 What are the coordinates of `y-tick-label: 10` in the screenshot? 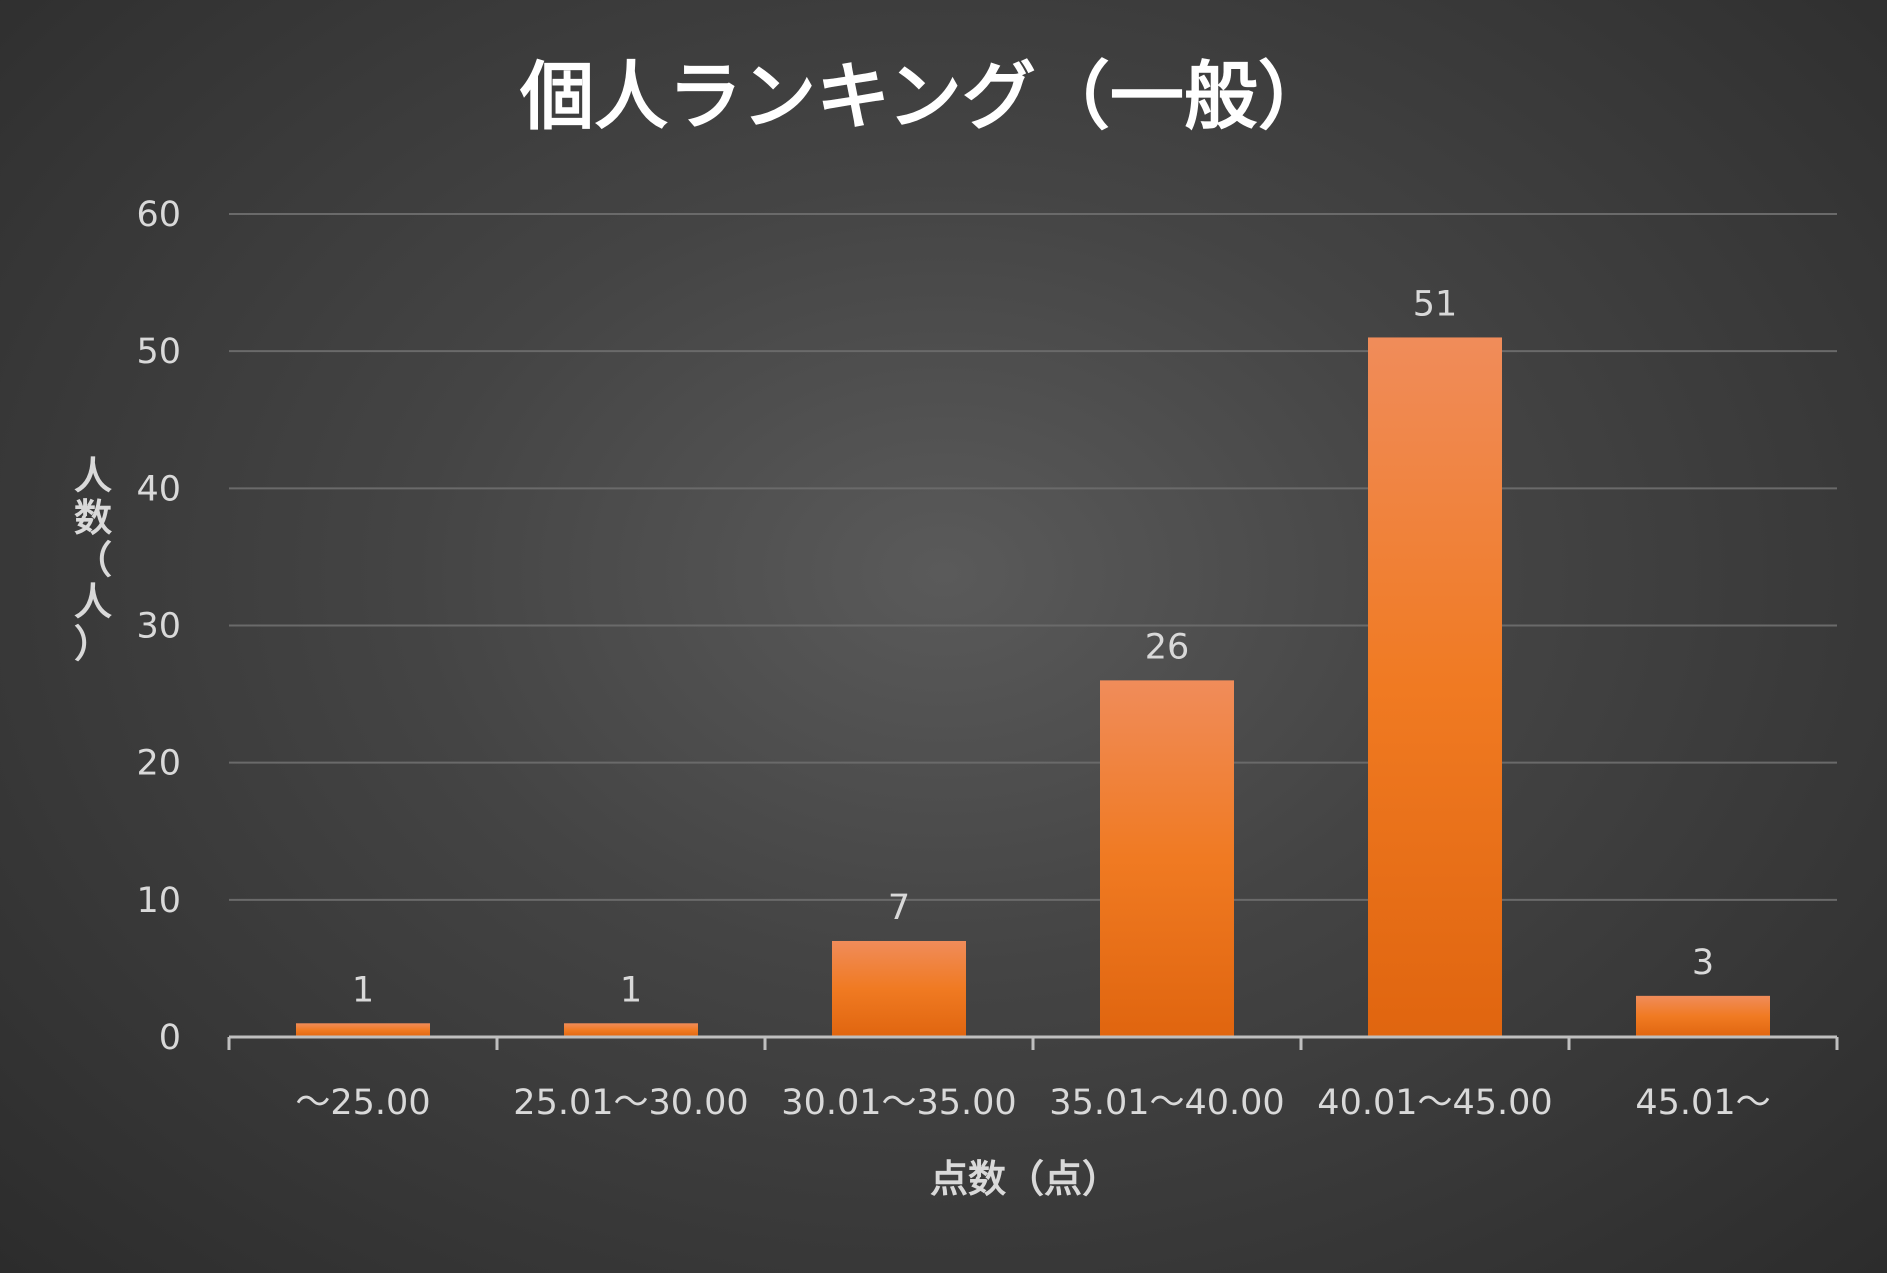 It's located at (158, 901).